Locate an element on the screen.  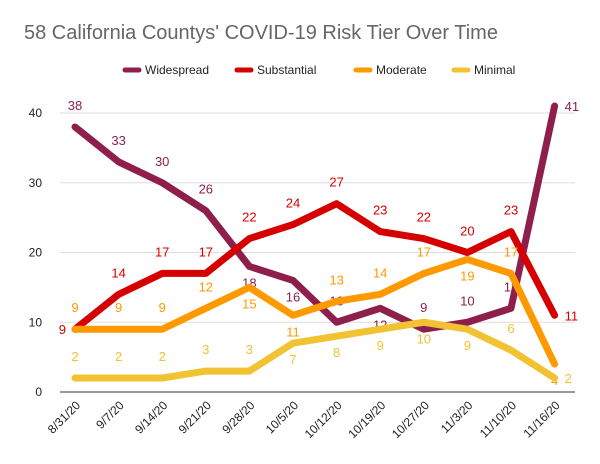
y-tick-label: 30 is located at coordinates (36, 183).